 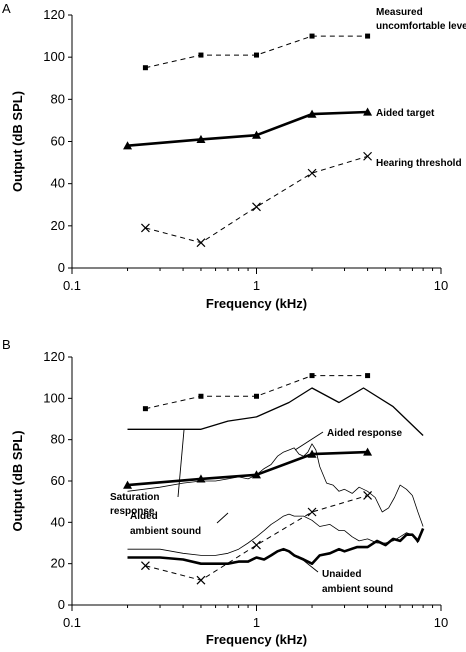 I want to click on panel-a-y-tick-label: 0, so click(x=61, y=267).